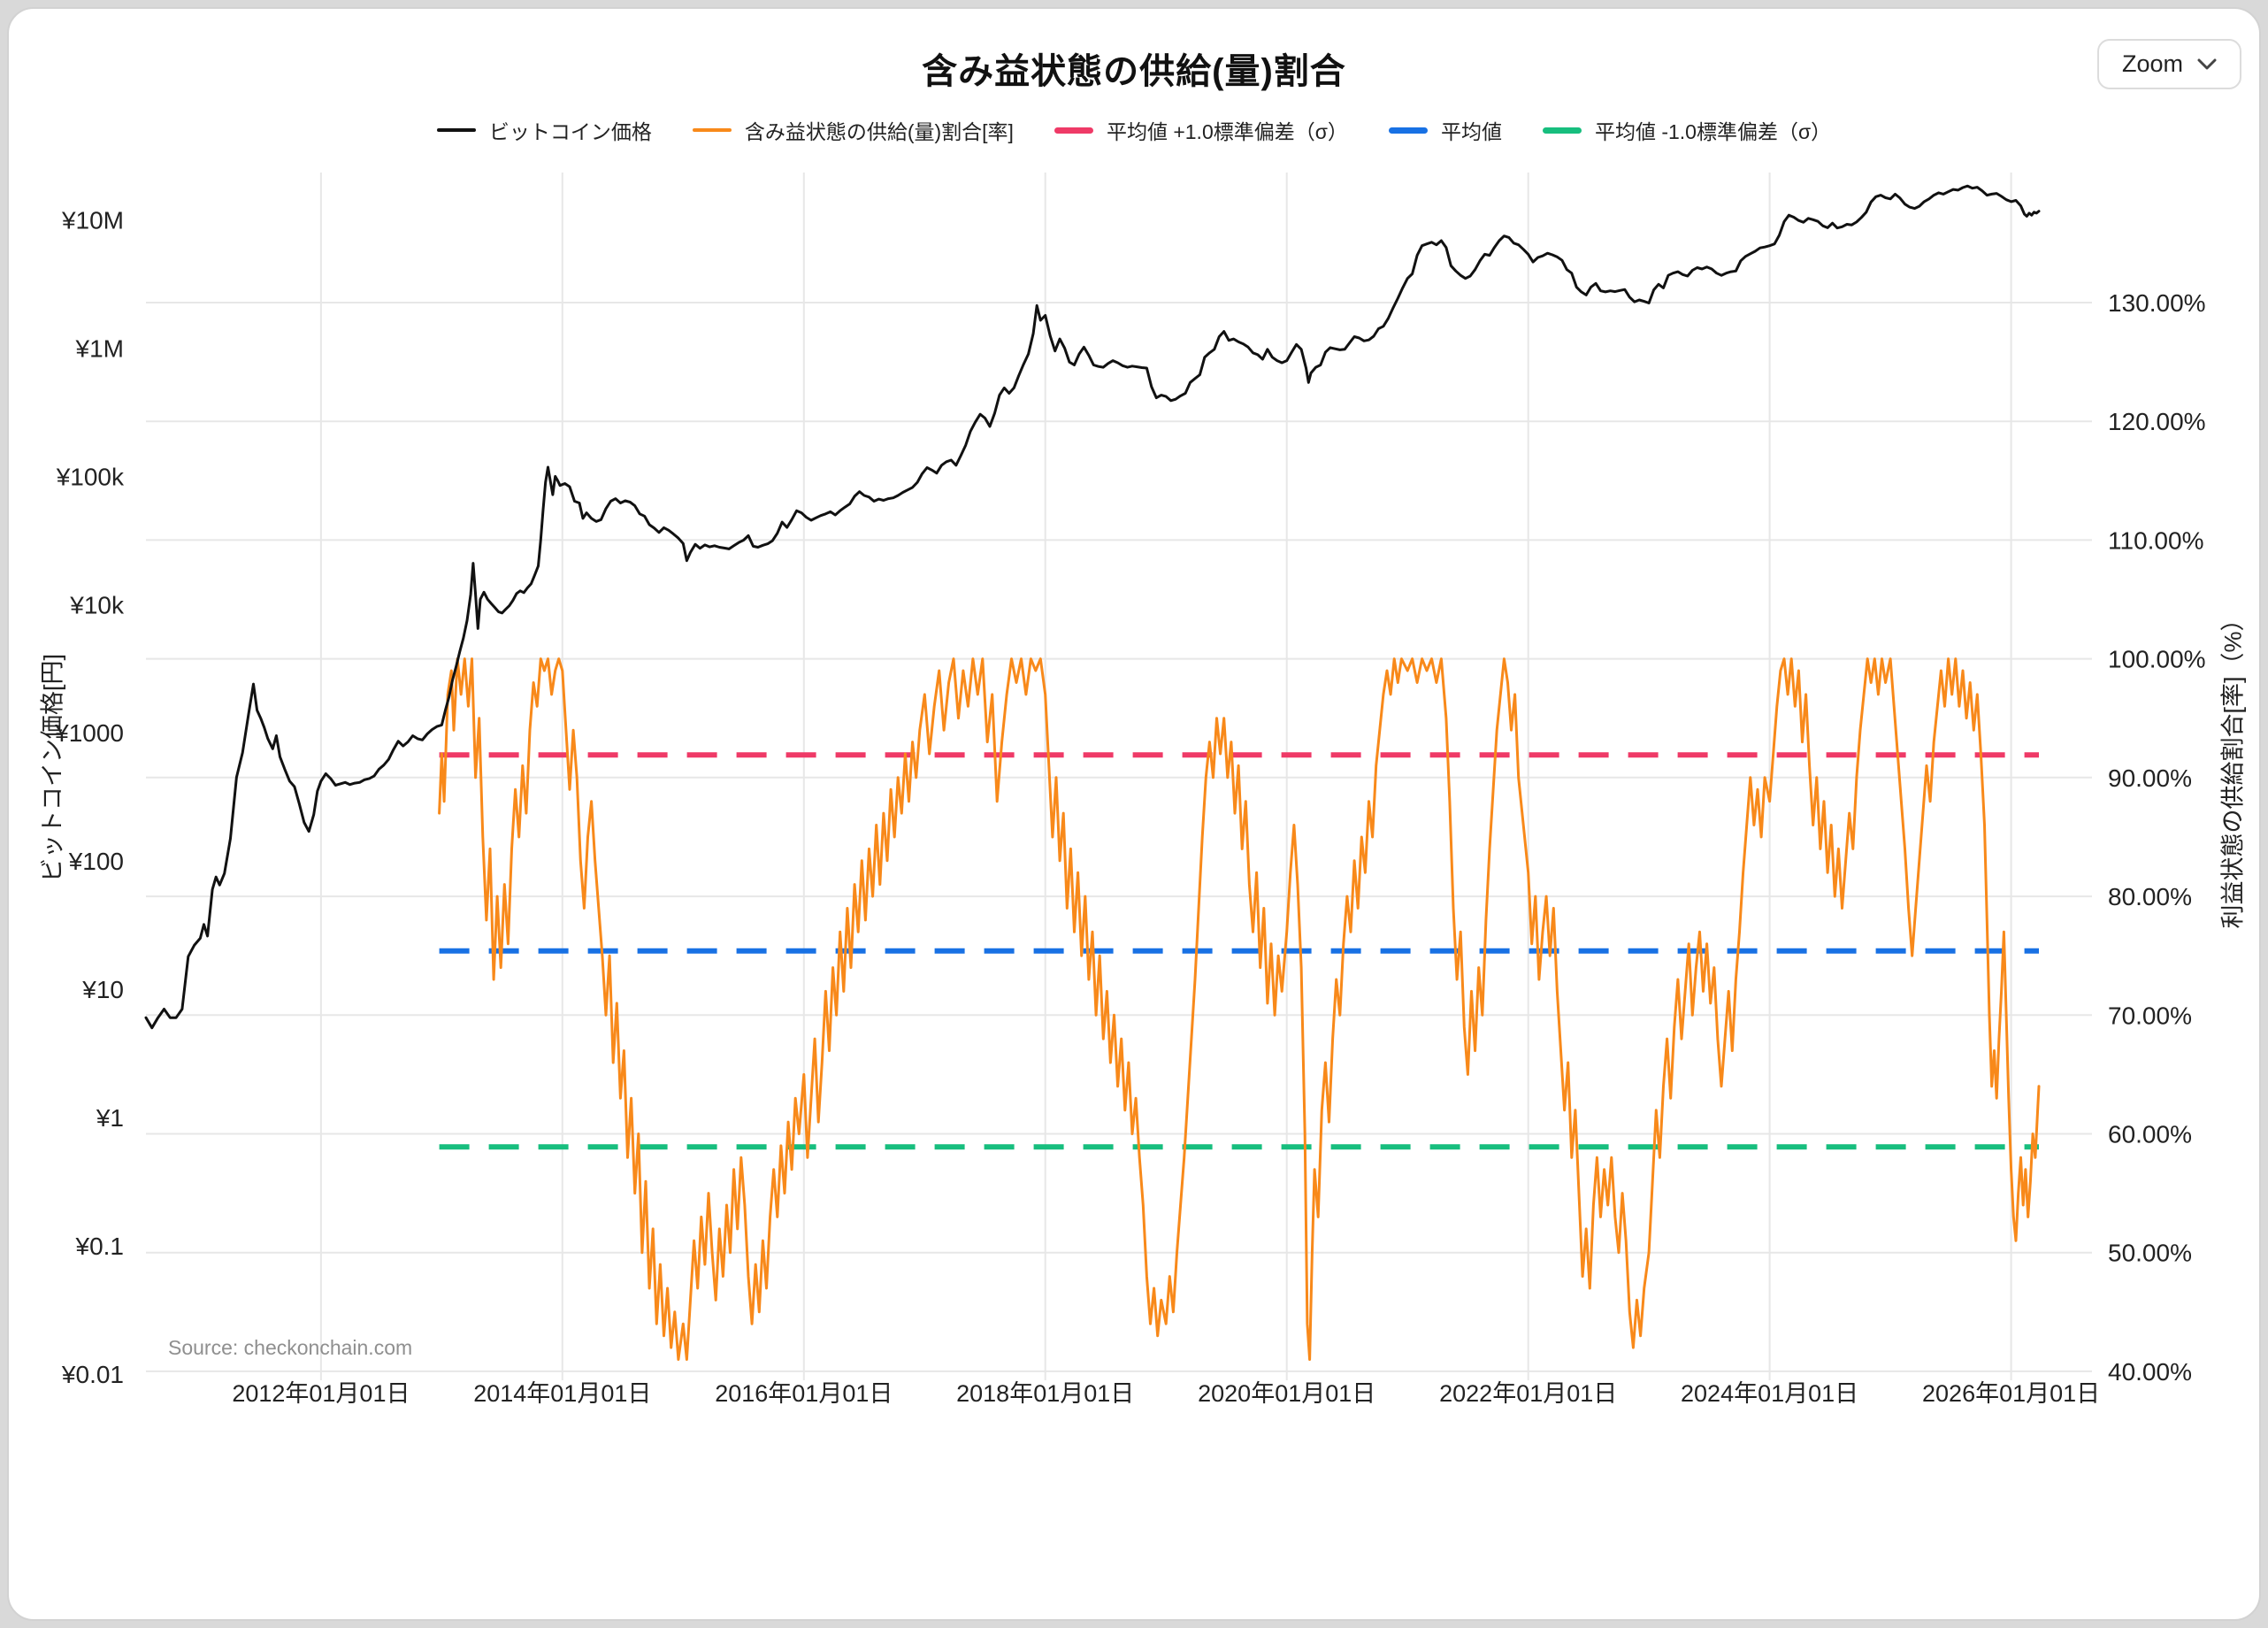  I want to click on left-axis-tick-label: ¥10k, so click(97, 604).